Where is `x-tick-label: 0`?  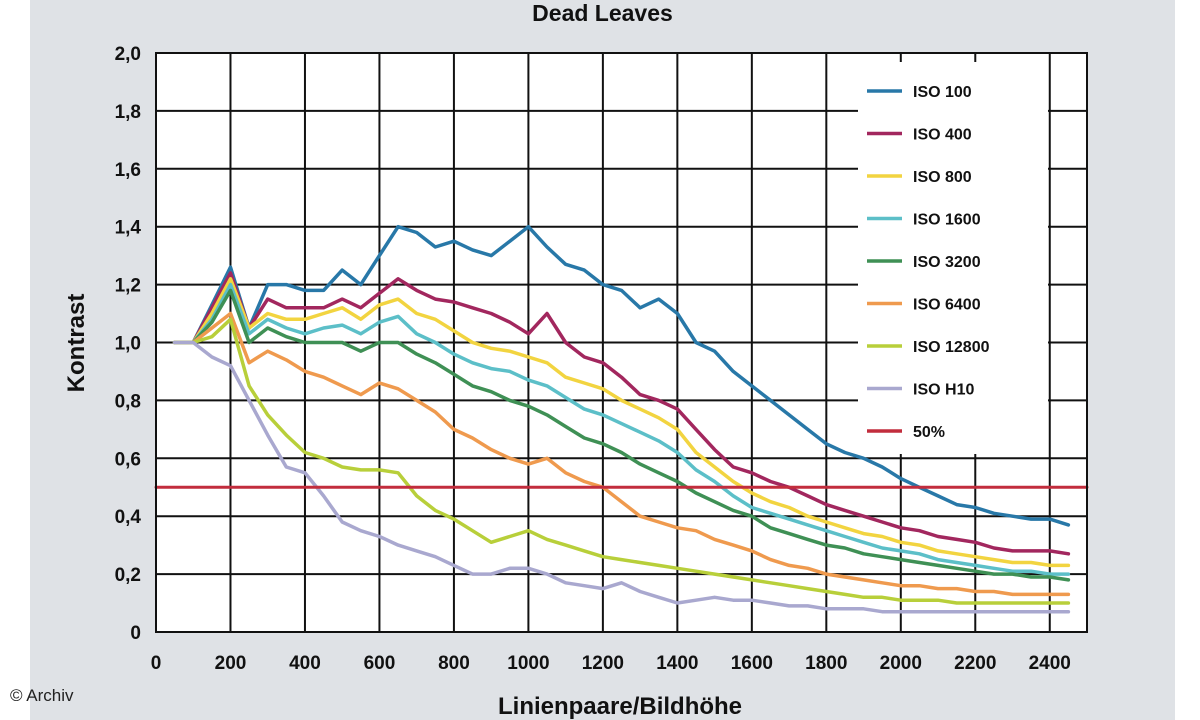
x-tick-label: 0 is located at coordinates (156, 663).